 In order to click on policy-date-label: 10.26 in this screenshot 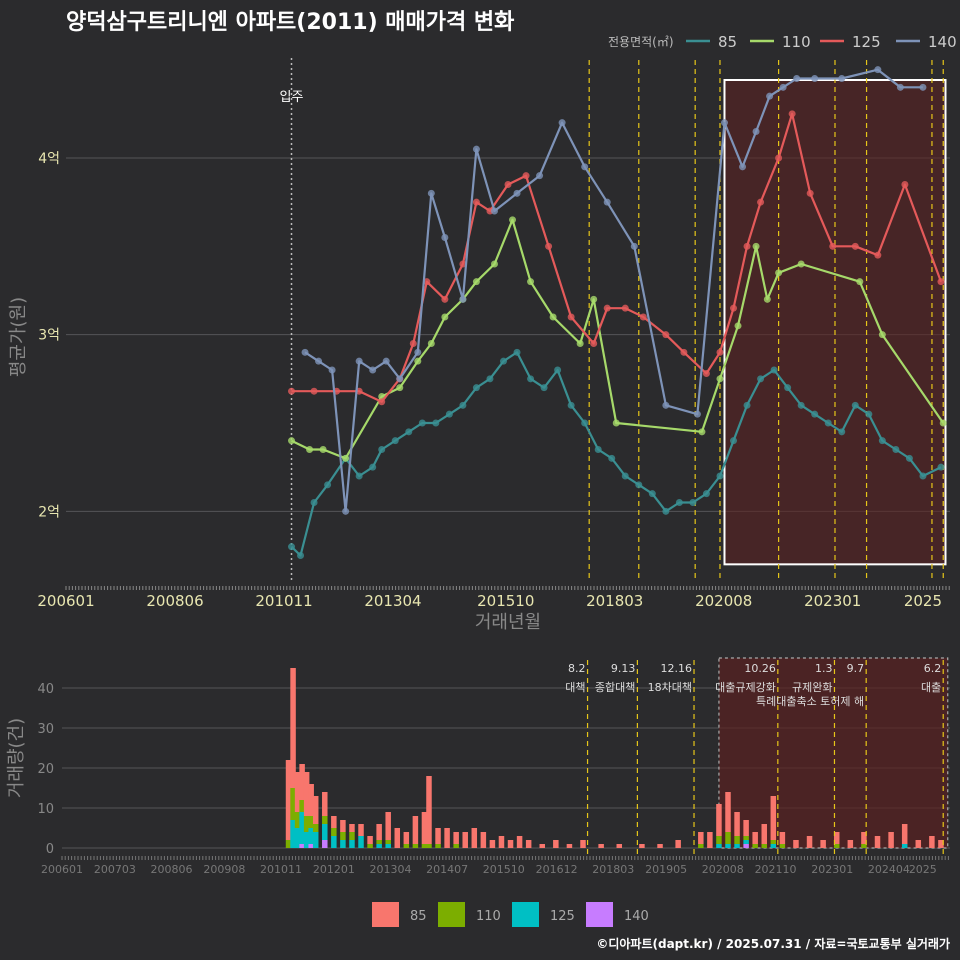, I will do `click(760, 668)`.